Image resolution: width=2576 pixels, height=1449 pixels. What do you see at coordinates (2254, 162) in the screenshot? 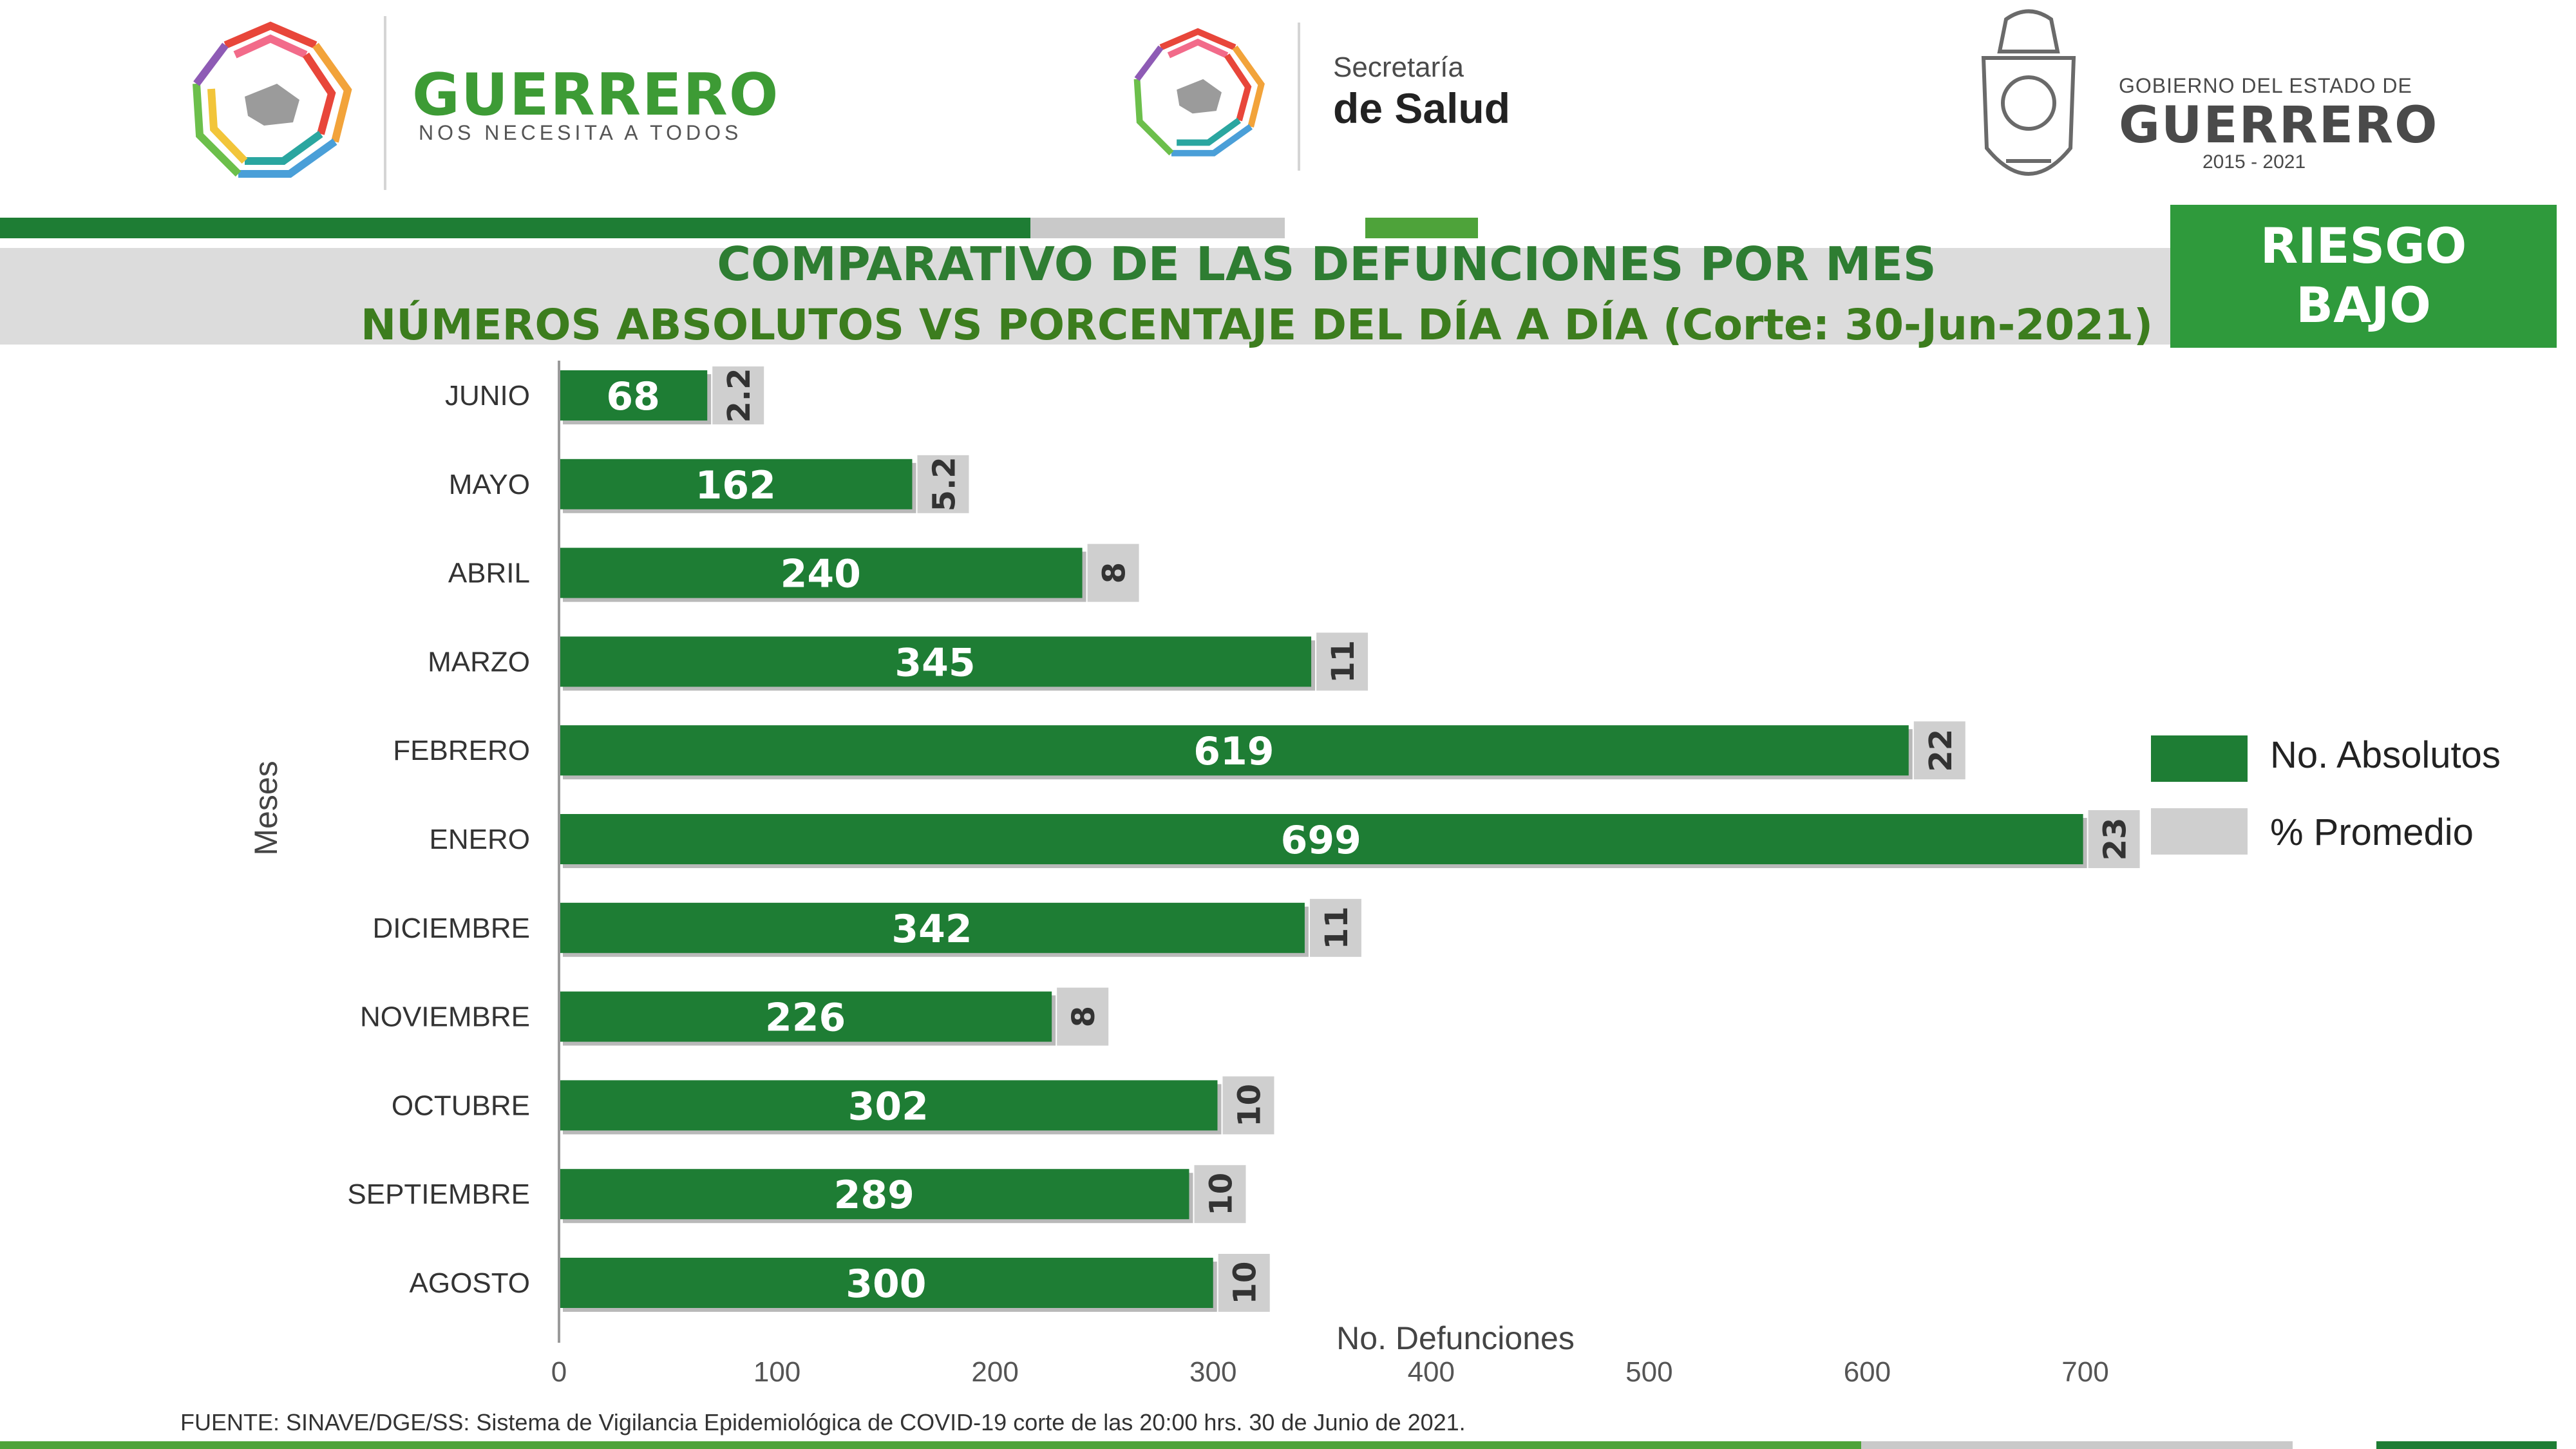
I see `government-years: 2015 - 2021` at bounding box center [2254, 162].